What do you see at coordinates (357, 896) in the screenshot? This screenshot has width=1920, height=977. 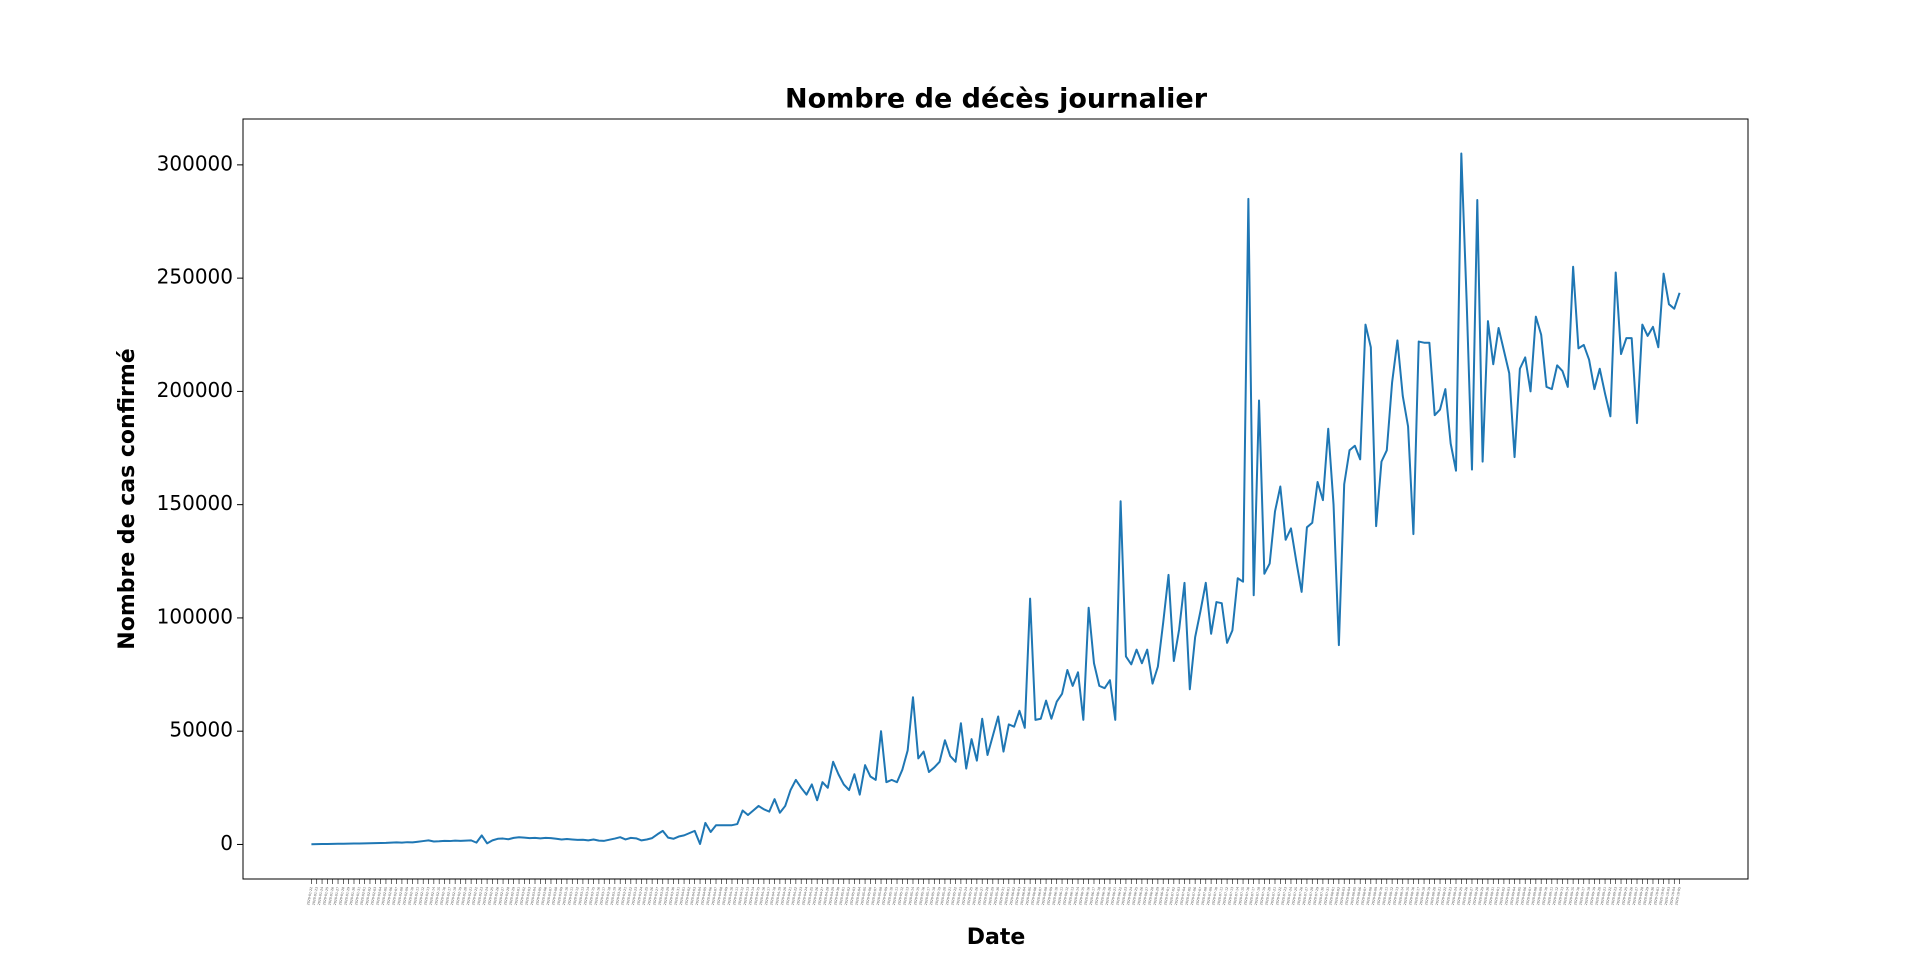 I see `x-tick-label: 2020-01-31` at bounding box center [357, 896].